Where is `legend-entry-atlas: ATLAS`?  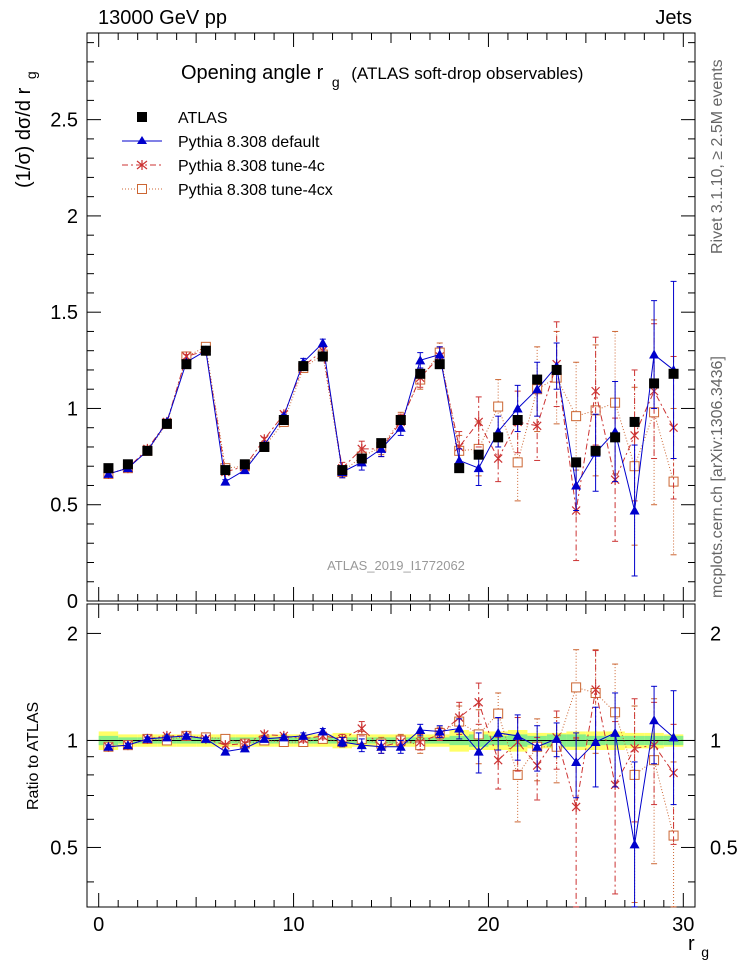 legend-entry-atlas: ATLAS is located at coordinates (182, 118).